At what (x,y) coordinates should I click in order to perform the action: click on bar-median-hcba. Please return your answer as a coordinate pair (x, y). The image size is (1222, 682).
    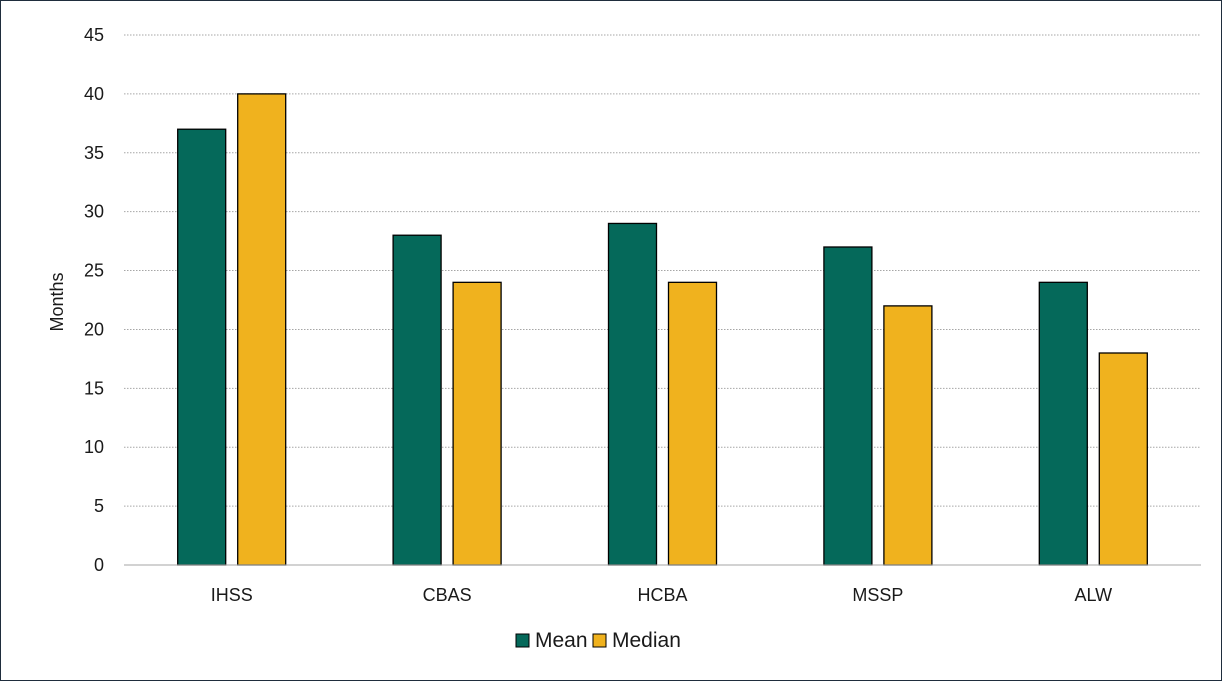
    Looking at the image, I should click on (692, 423).